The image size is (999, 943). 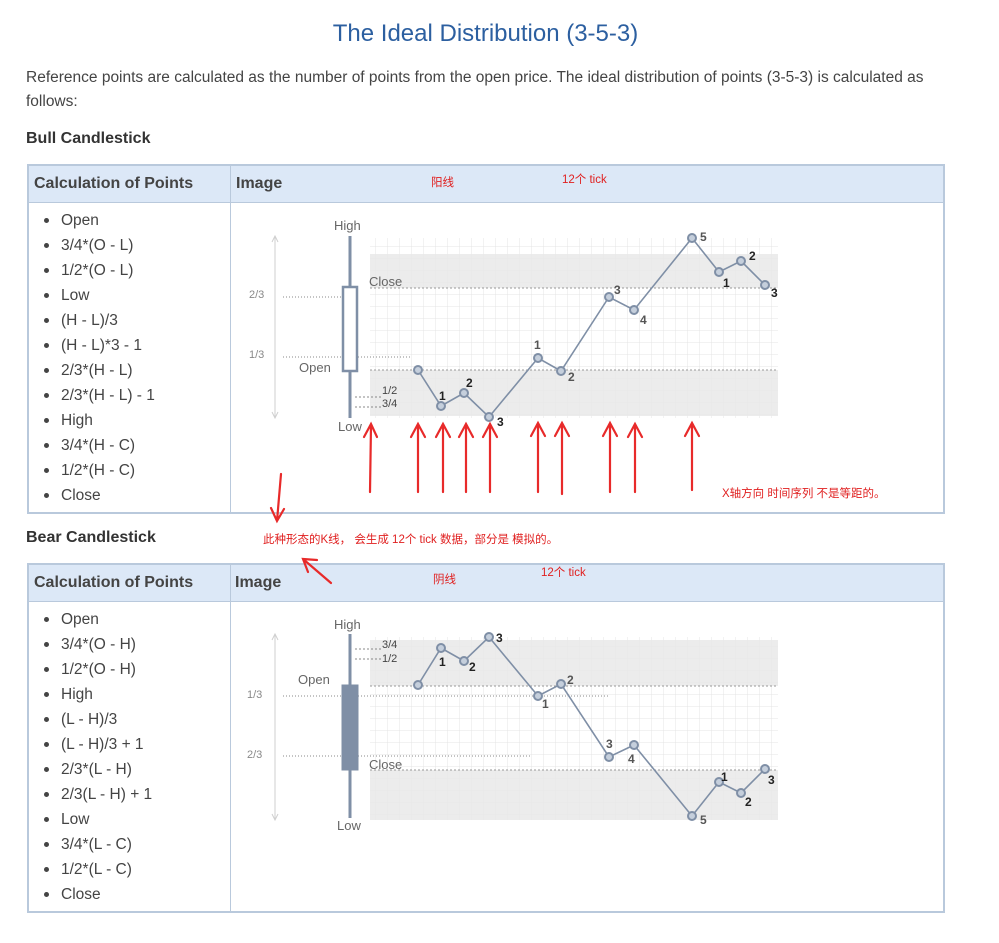 I want to click on bull-high-label: High, so click(x=347, y=225).